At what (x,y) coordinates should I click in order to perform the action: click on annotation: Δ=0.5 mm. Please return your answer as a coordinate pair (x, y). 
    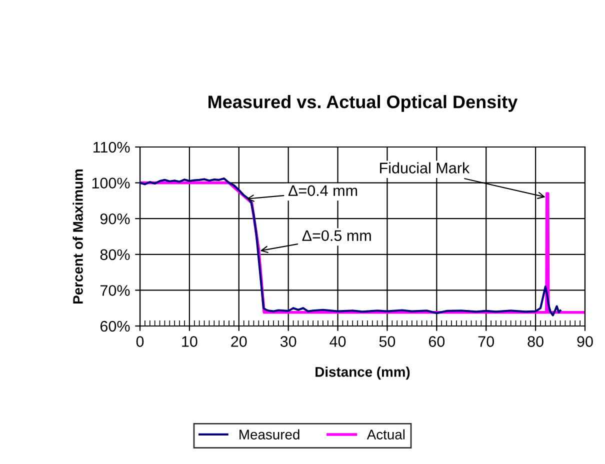
    Looking at the image, I should click on (336, 236).